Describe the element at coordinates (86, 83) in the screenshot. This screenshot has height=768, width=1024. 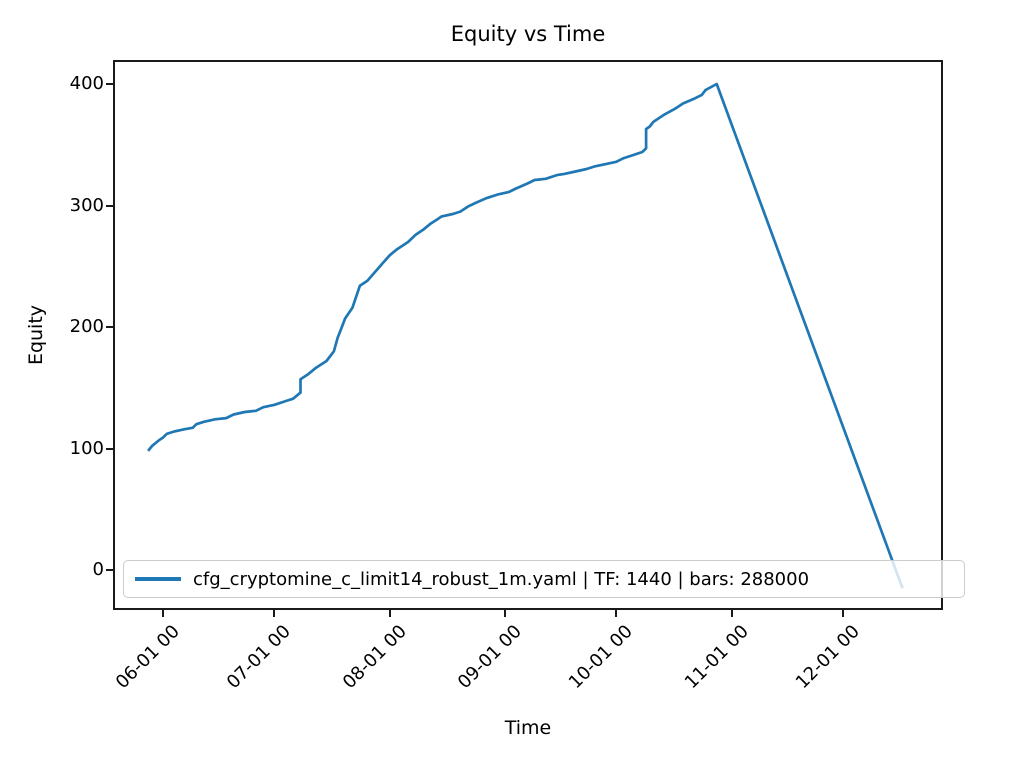
I see `y-tick-label: 400` at that location.